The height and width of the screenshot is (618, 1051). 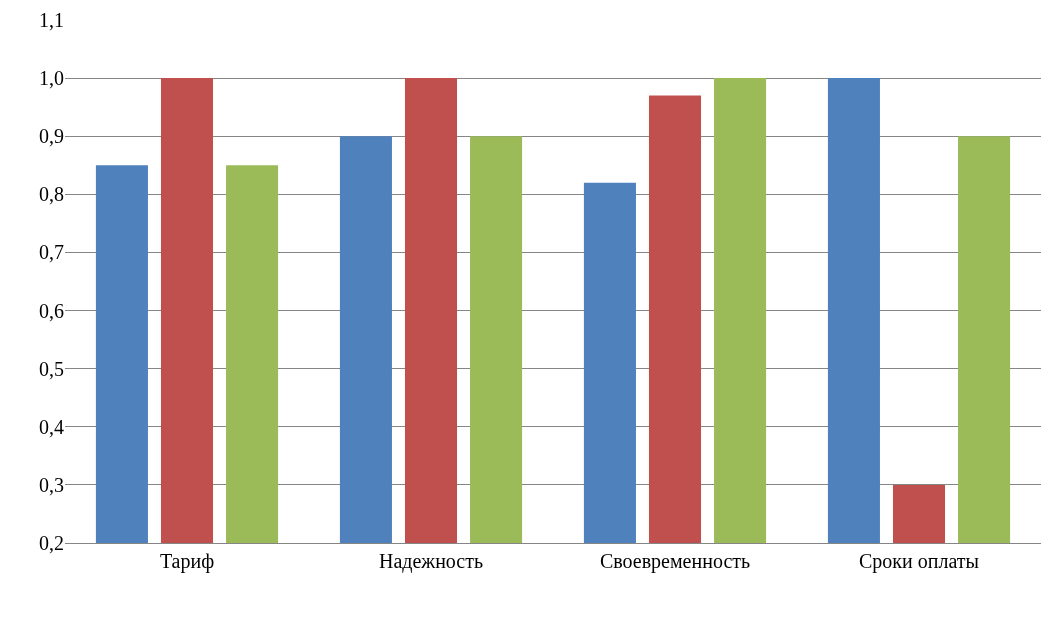 What do you see at coordinates (51, 310) in the screenshot?
I see `y-tick-label: 0,6` at bounding box center [51, 310].